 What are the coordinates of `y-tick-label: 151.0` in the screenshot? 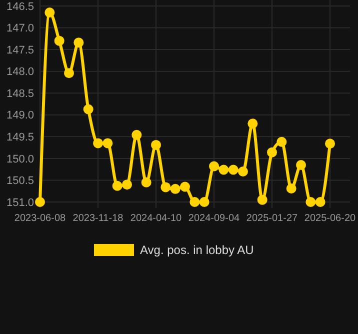 It's located at (20, 202).